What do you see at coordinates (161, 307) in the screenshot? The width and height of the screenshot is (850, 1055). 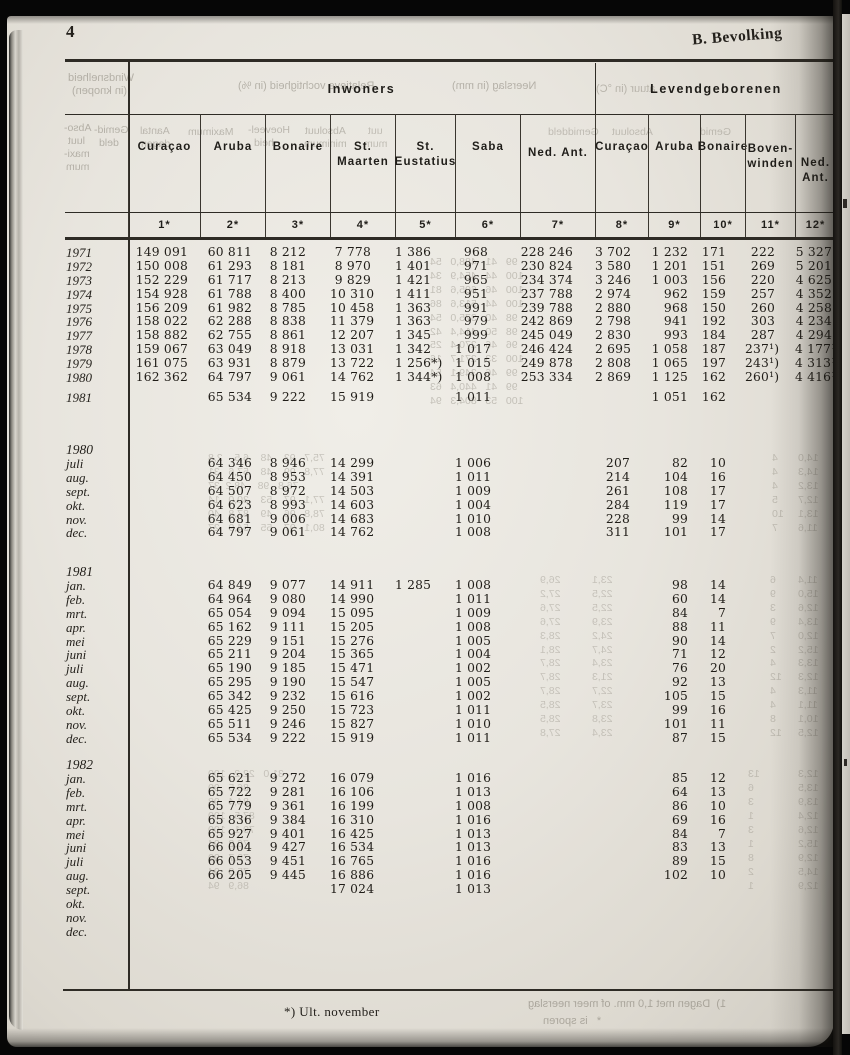 I see `cell-col1: 156 209` at bounding box center [161, 307].